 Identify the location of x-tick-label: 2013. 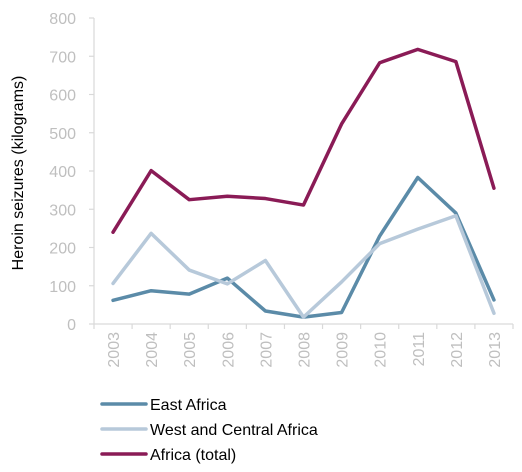
(495, 350).